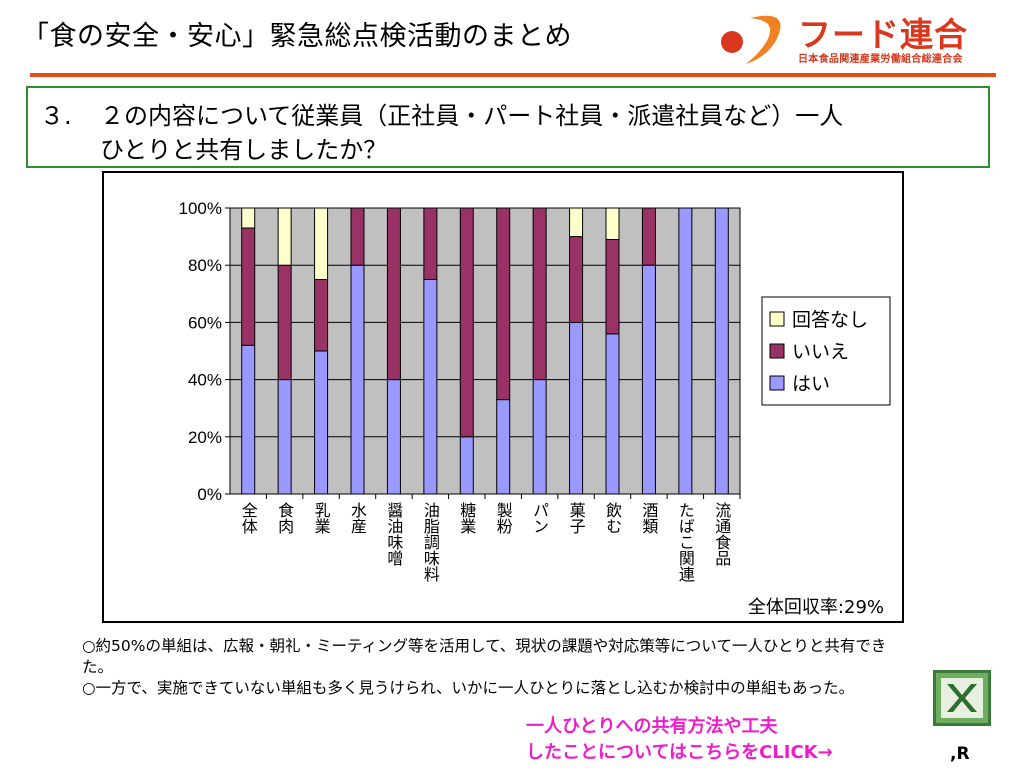  What do you see at coordinates (284, 518) in the screenshot?
I see `x-tick-label: 食肉` at bounding box center [284, 518].